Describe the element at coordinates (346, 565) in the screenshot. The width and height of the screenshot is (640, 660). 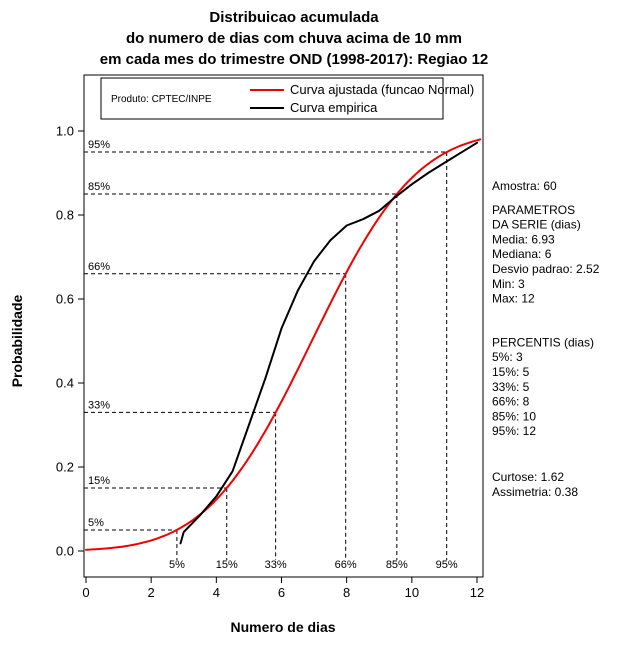
I see `percentile-bottom-label: 66%` at that location.